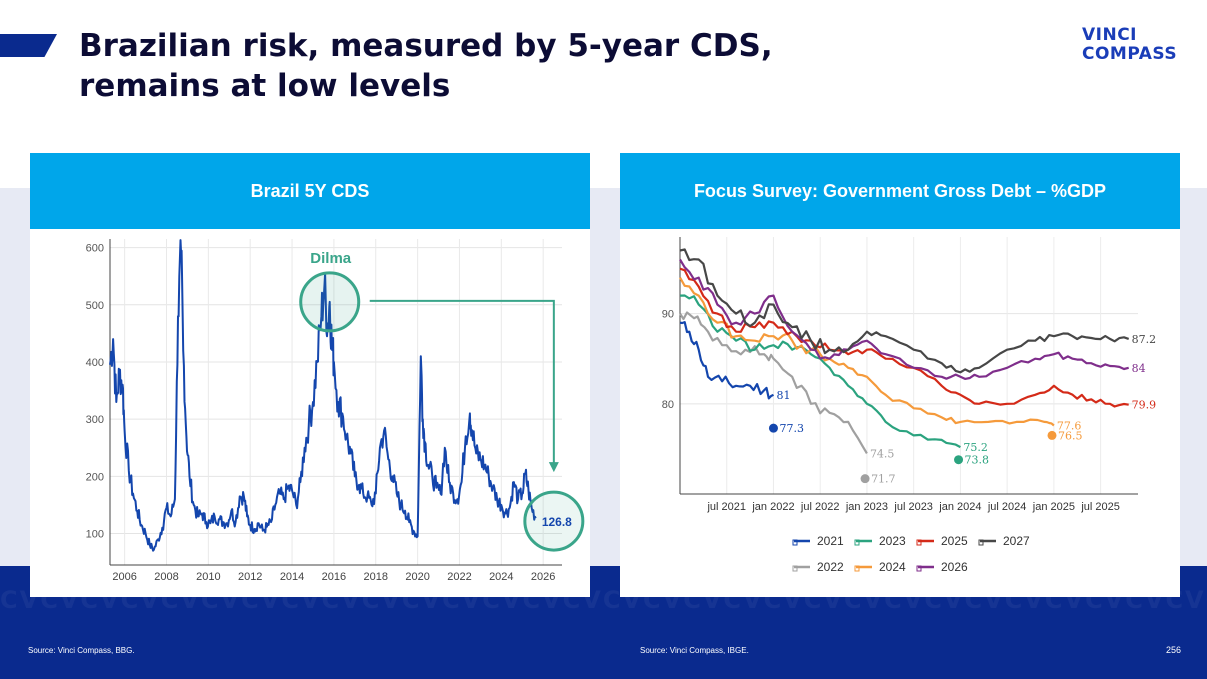 The width and height of the screenshot is (1207, 679). I want to click on legend-label-2024: 2024, so click(892, 567).